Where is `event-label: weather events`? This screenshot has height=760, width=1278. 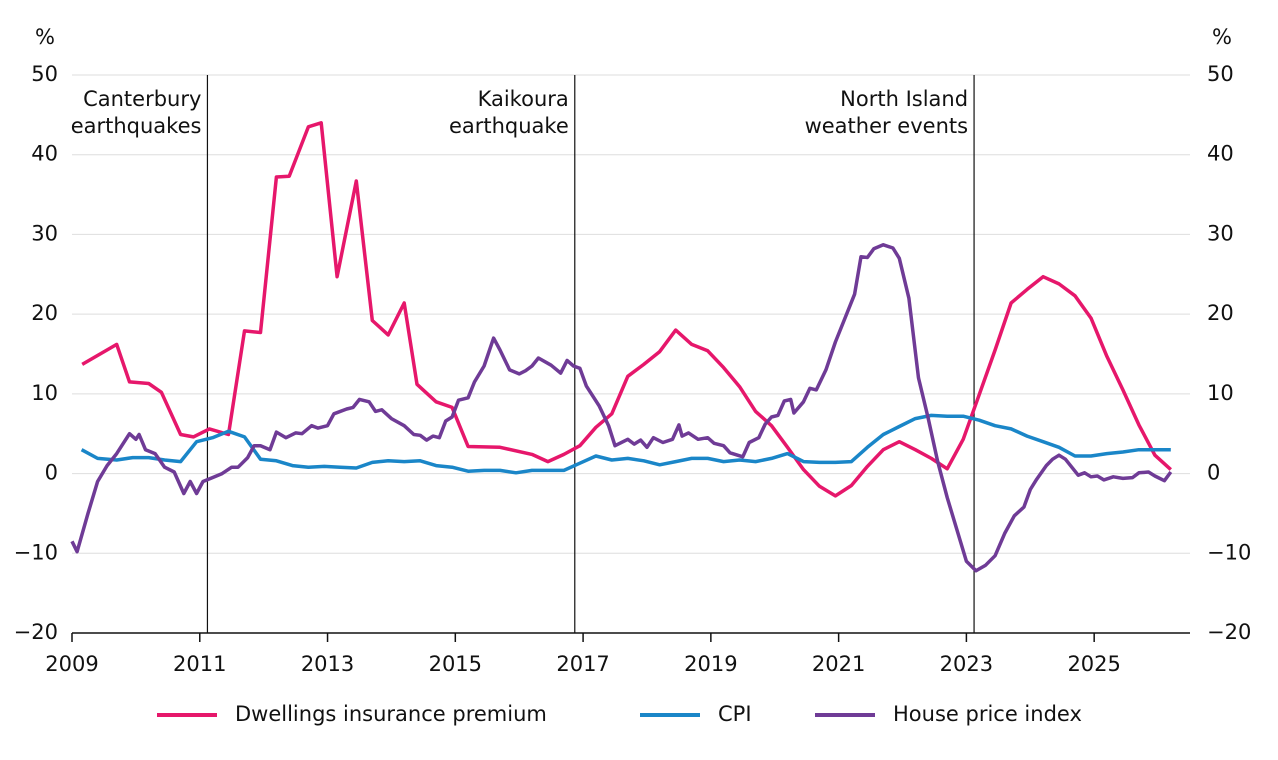 event-label: weather events is located at coordinates (887, 126).